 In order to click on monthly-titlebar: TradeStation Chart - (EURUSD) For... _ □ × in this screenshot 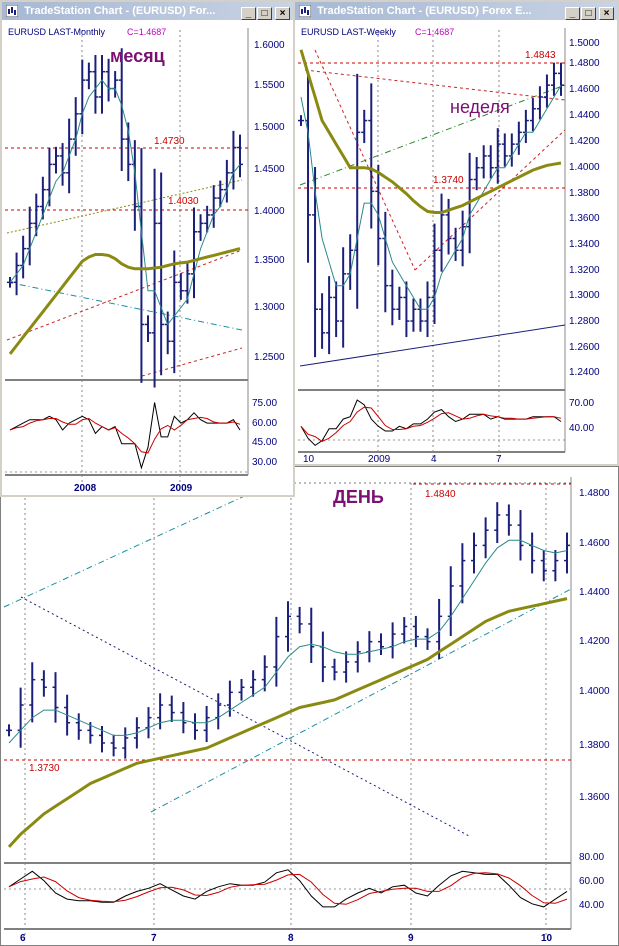, I will do `click(147, 11)`.